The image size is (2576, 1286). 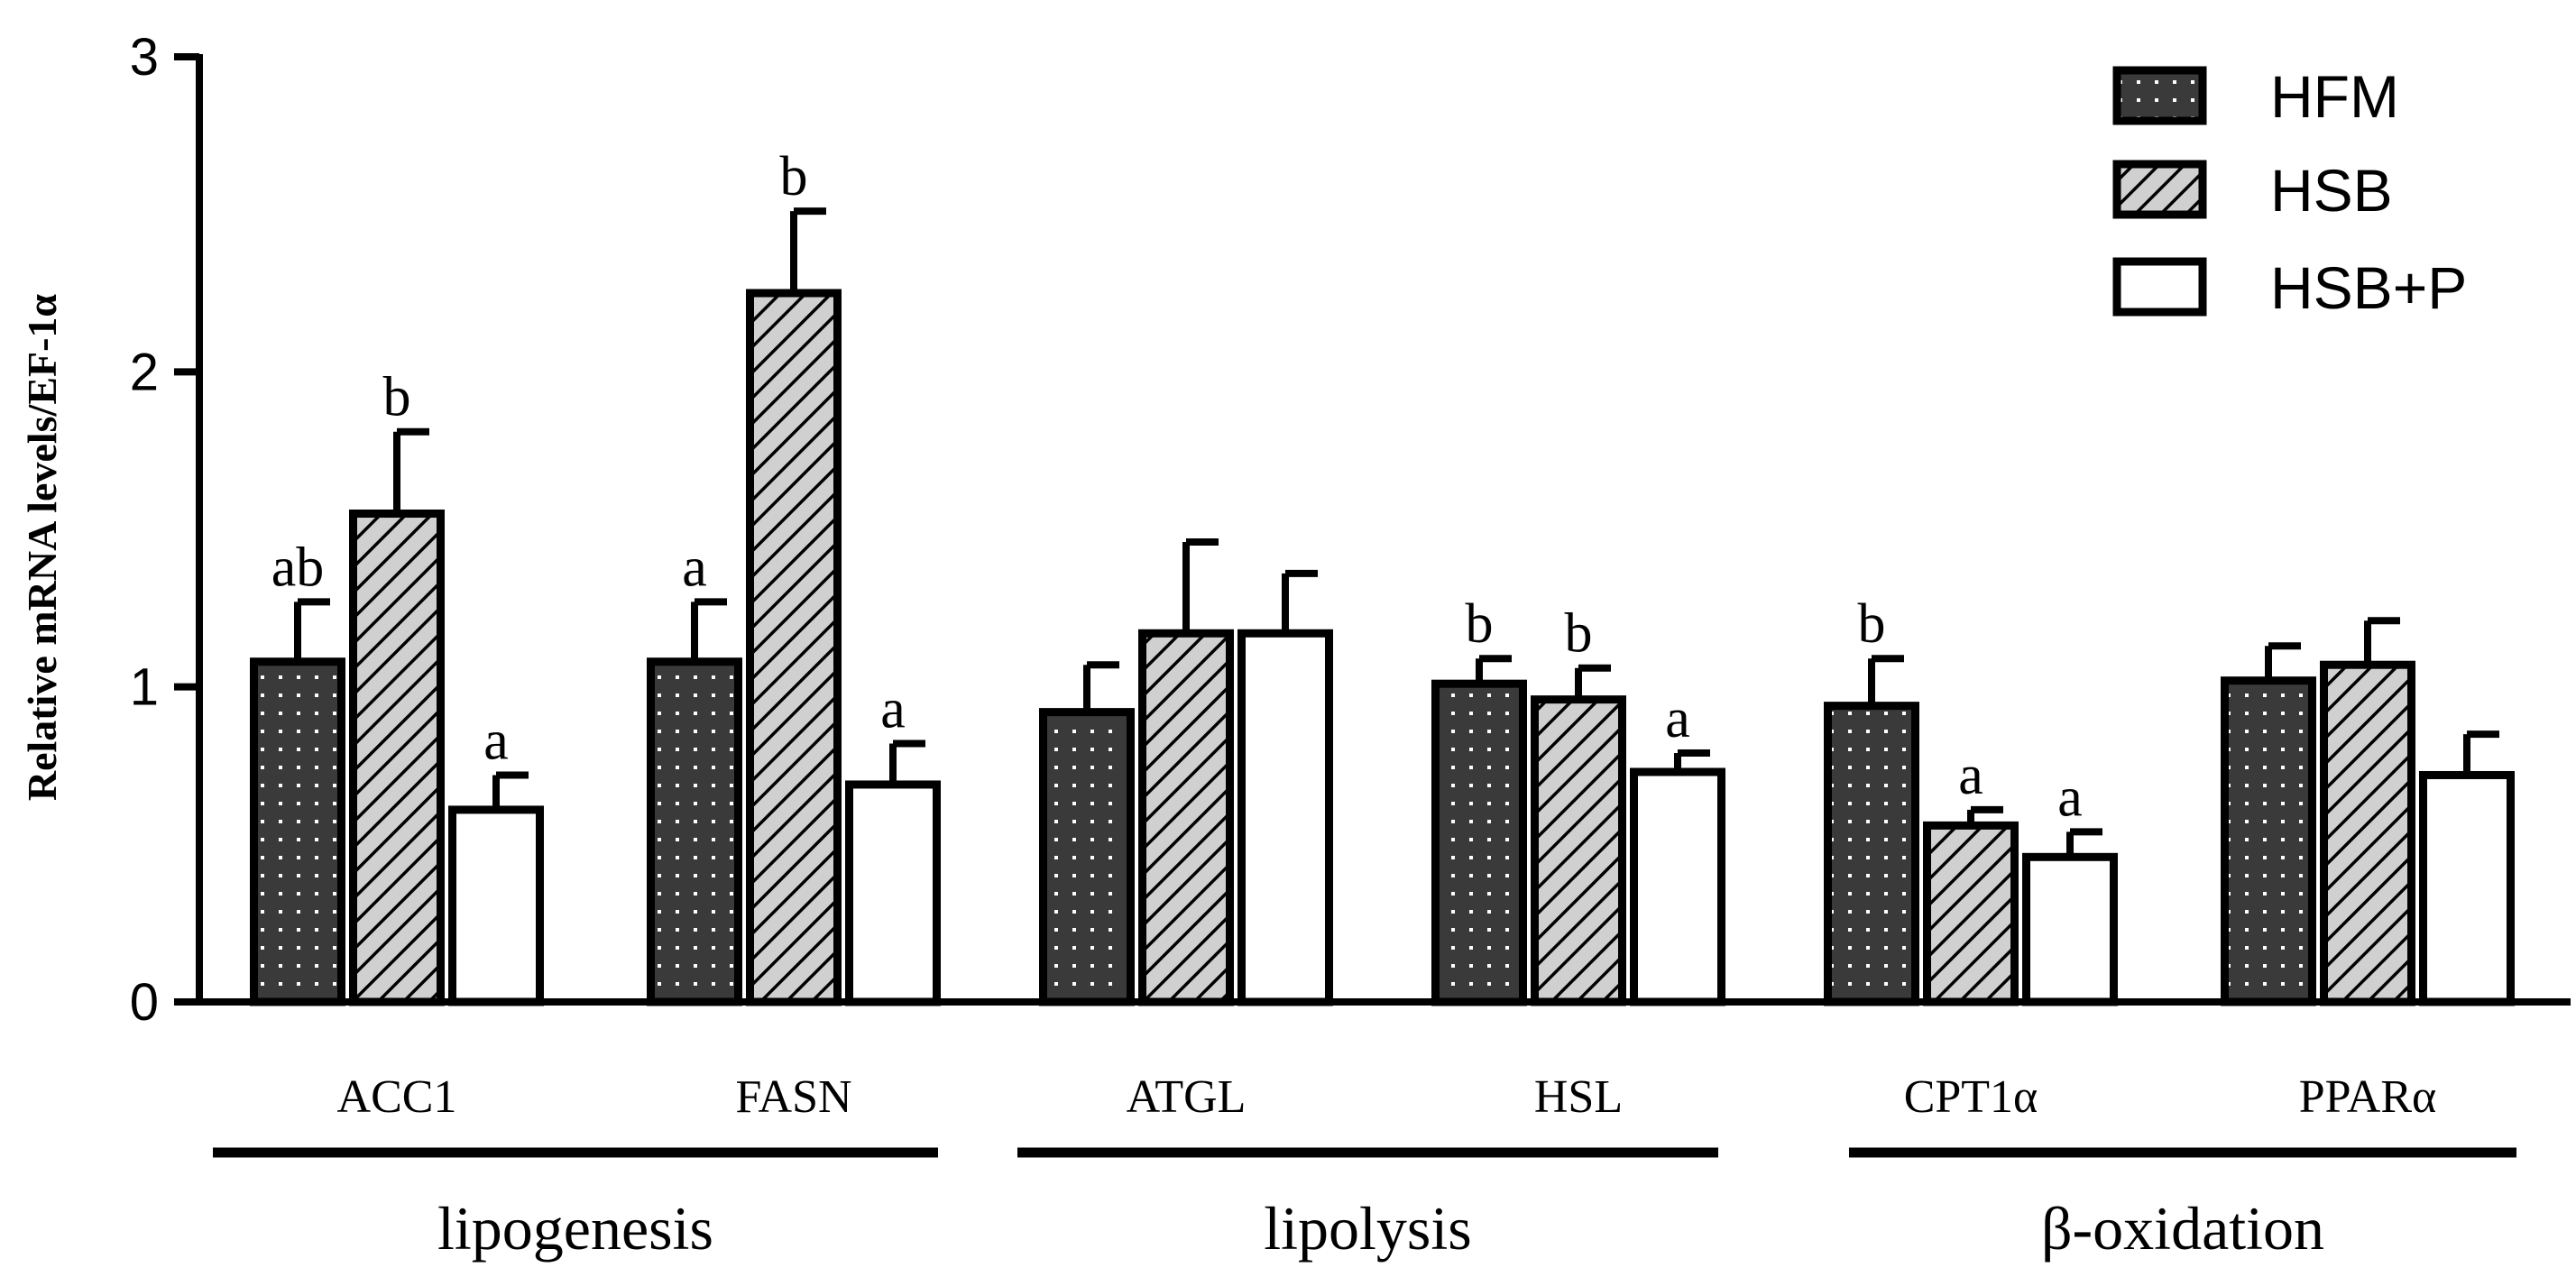 What do you see at coordinates (144, 1002) in the screenshot?
I see `y-tick-label: 0` at bounding box center [144, 1002].